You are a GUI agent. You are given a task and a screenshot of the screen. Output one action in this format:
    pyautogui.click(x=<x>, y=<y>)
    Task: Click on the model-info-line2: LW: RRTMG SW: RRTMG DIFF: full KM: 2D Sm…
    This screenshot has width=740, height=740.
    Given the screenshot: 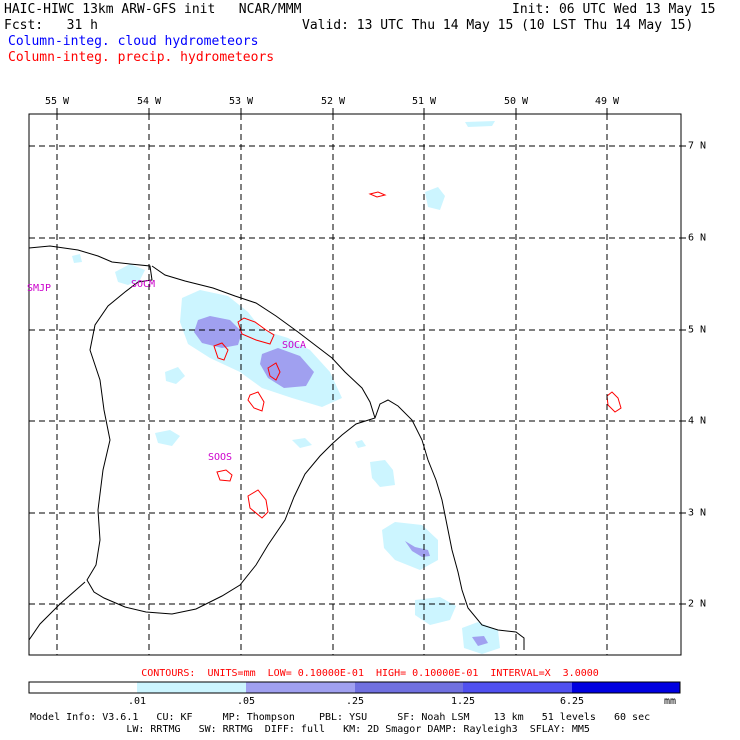 What is the action you would take?
    pyautogui.click(x=310, y=729)
    